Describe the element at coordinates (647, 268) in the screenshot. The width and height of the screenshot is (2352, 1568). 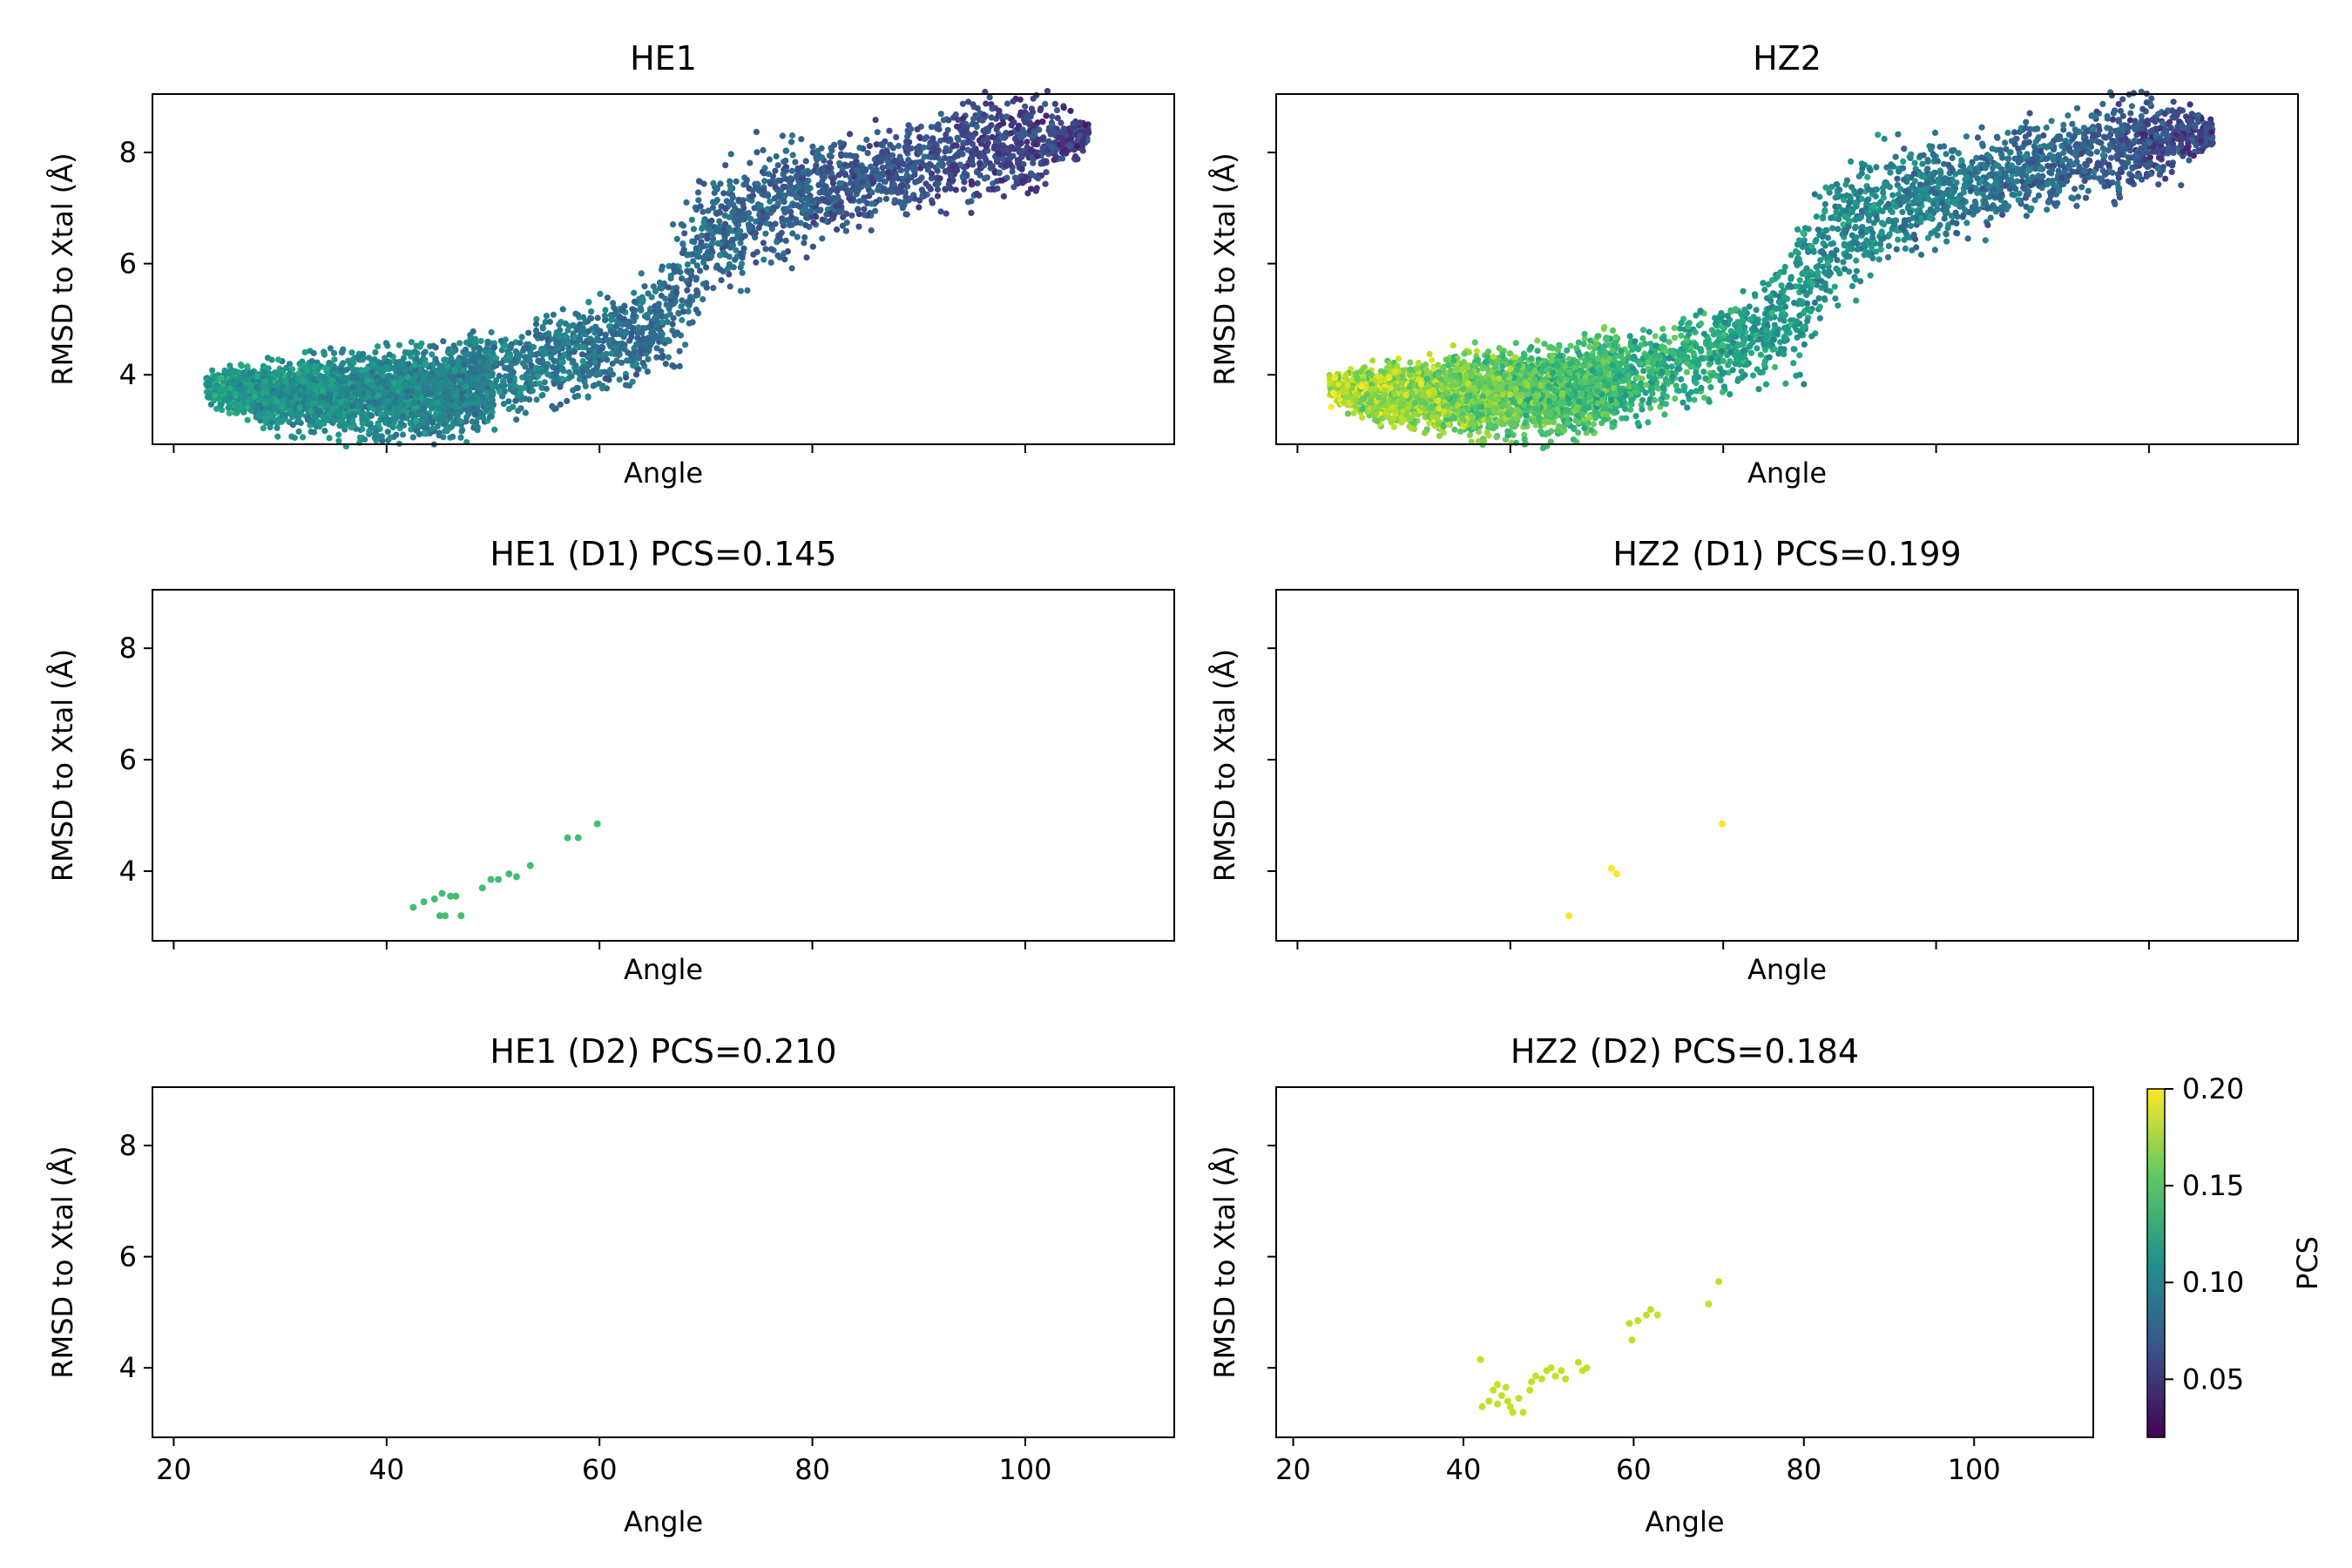
I see `data-points` at that location.